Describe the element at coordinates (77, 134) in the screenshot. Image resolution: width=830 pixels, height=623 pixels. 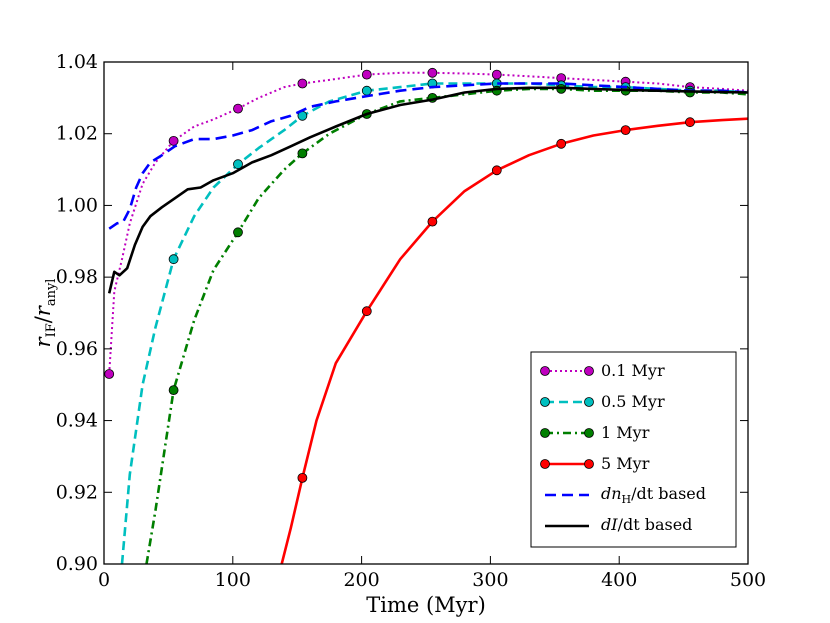
I see `y-tick-label-6: 1.02` at that location.